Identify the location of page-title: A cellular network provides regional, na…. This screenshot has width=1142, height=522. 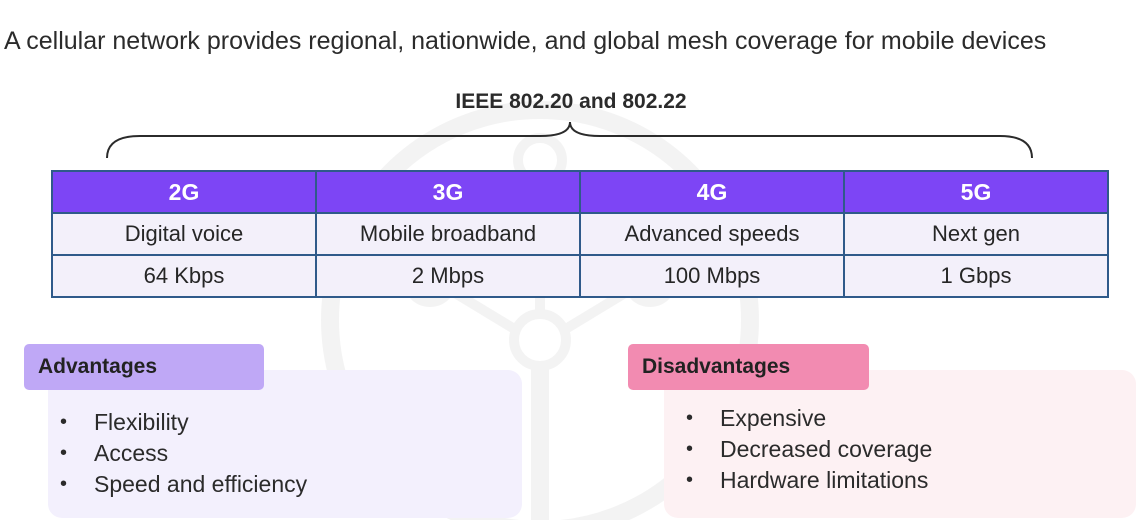
(525, 41).